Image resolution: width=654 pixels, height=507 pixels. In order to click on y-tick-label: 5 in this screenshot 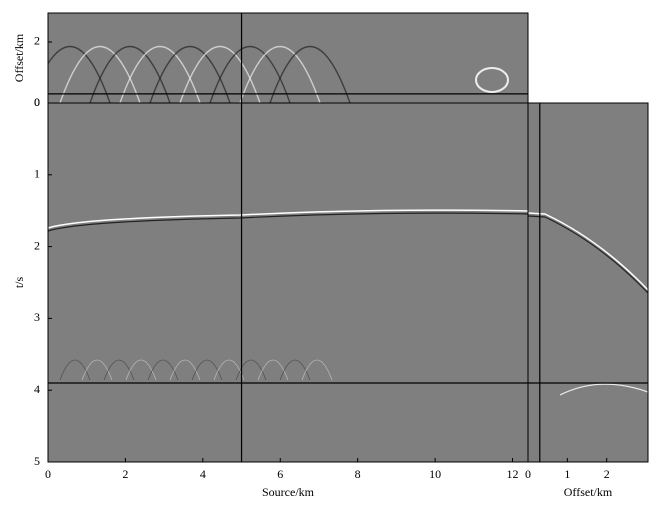, I will do `click(37, 461)`.